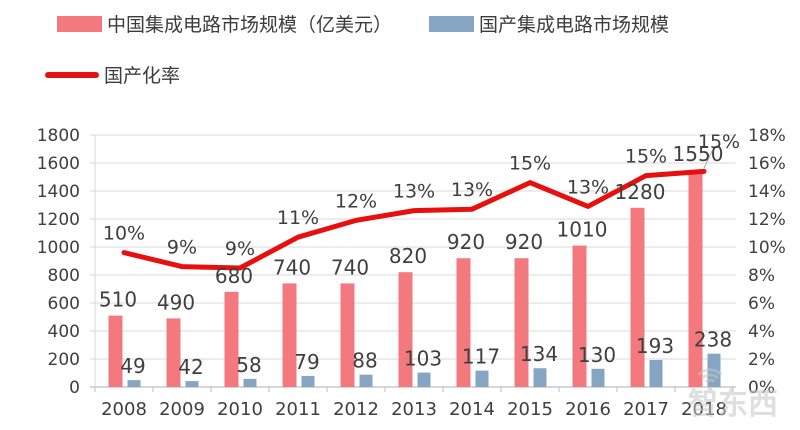 This screenshot has height=430, width=800. Describe the element at coordinates (356, 201) in the screenshot. I see `line-percent-label: 12%` at that location.